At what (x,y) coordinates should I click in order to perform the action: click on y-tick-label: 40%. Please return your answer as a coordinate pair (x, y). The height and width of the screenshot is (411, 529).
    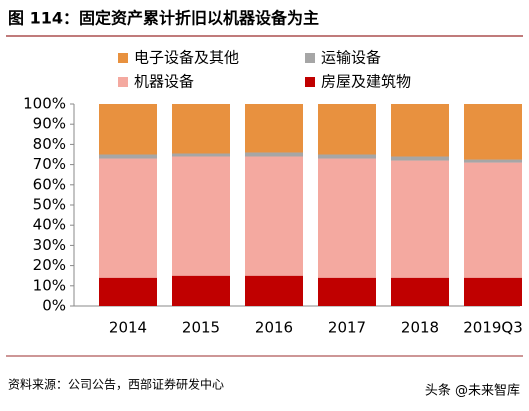
    Looking at the image, I should click on (49, 225).